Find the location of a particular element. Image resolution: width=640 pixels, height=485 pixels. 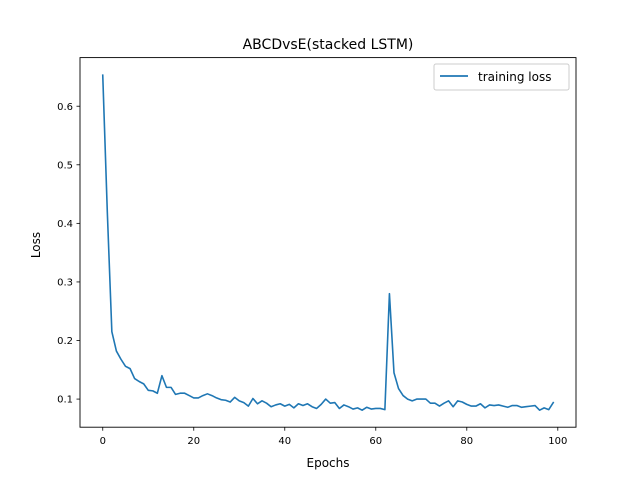

y-tick-label: 0.5 is located at coordinates (65, 165).